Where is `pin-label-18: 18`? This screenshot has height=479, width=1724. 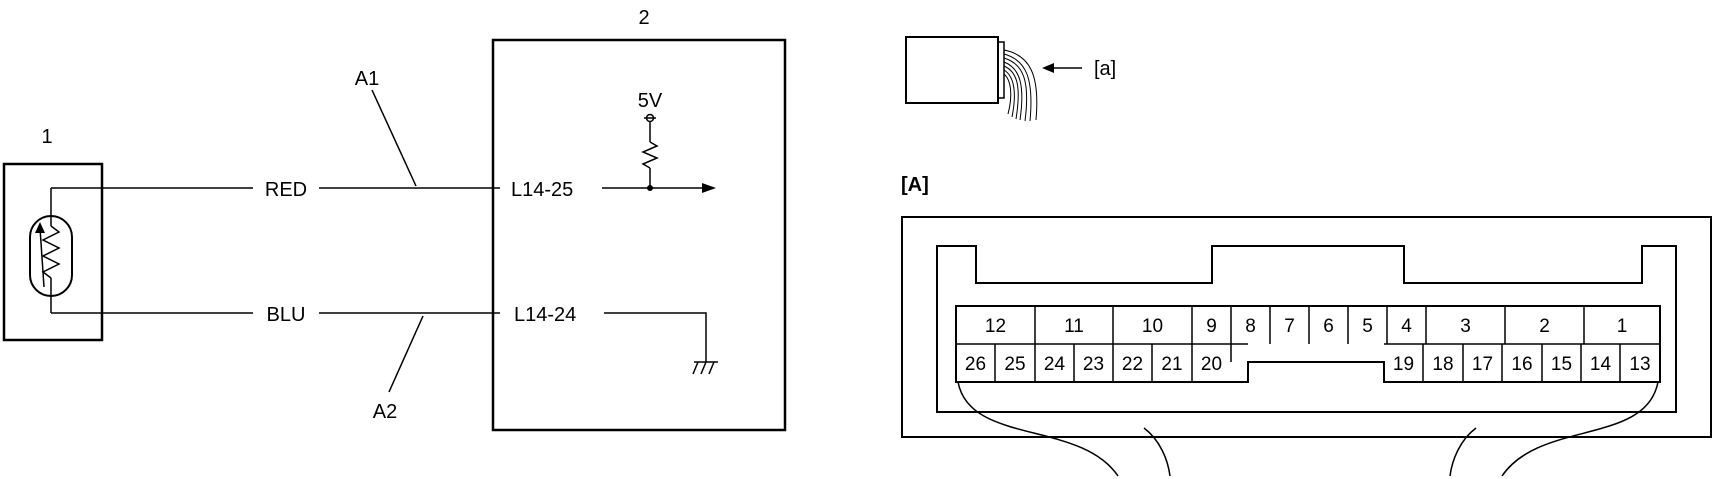
pin-label-18: 18 is located at coordinates (1442, 364).